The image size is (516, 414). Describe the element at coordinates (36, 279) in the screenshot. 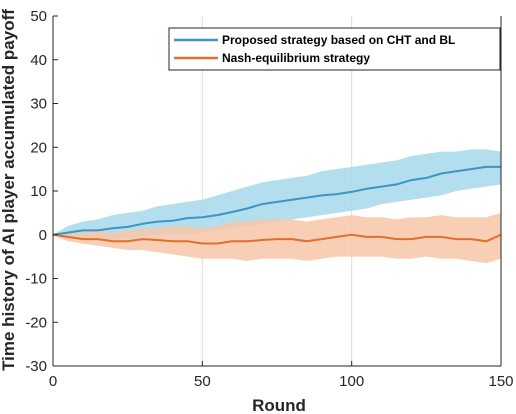

I see `y-tick-label--10: -10` at that location.